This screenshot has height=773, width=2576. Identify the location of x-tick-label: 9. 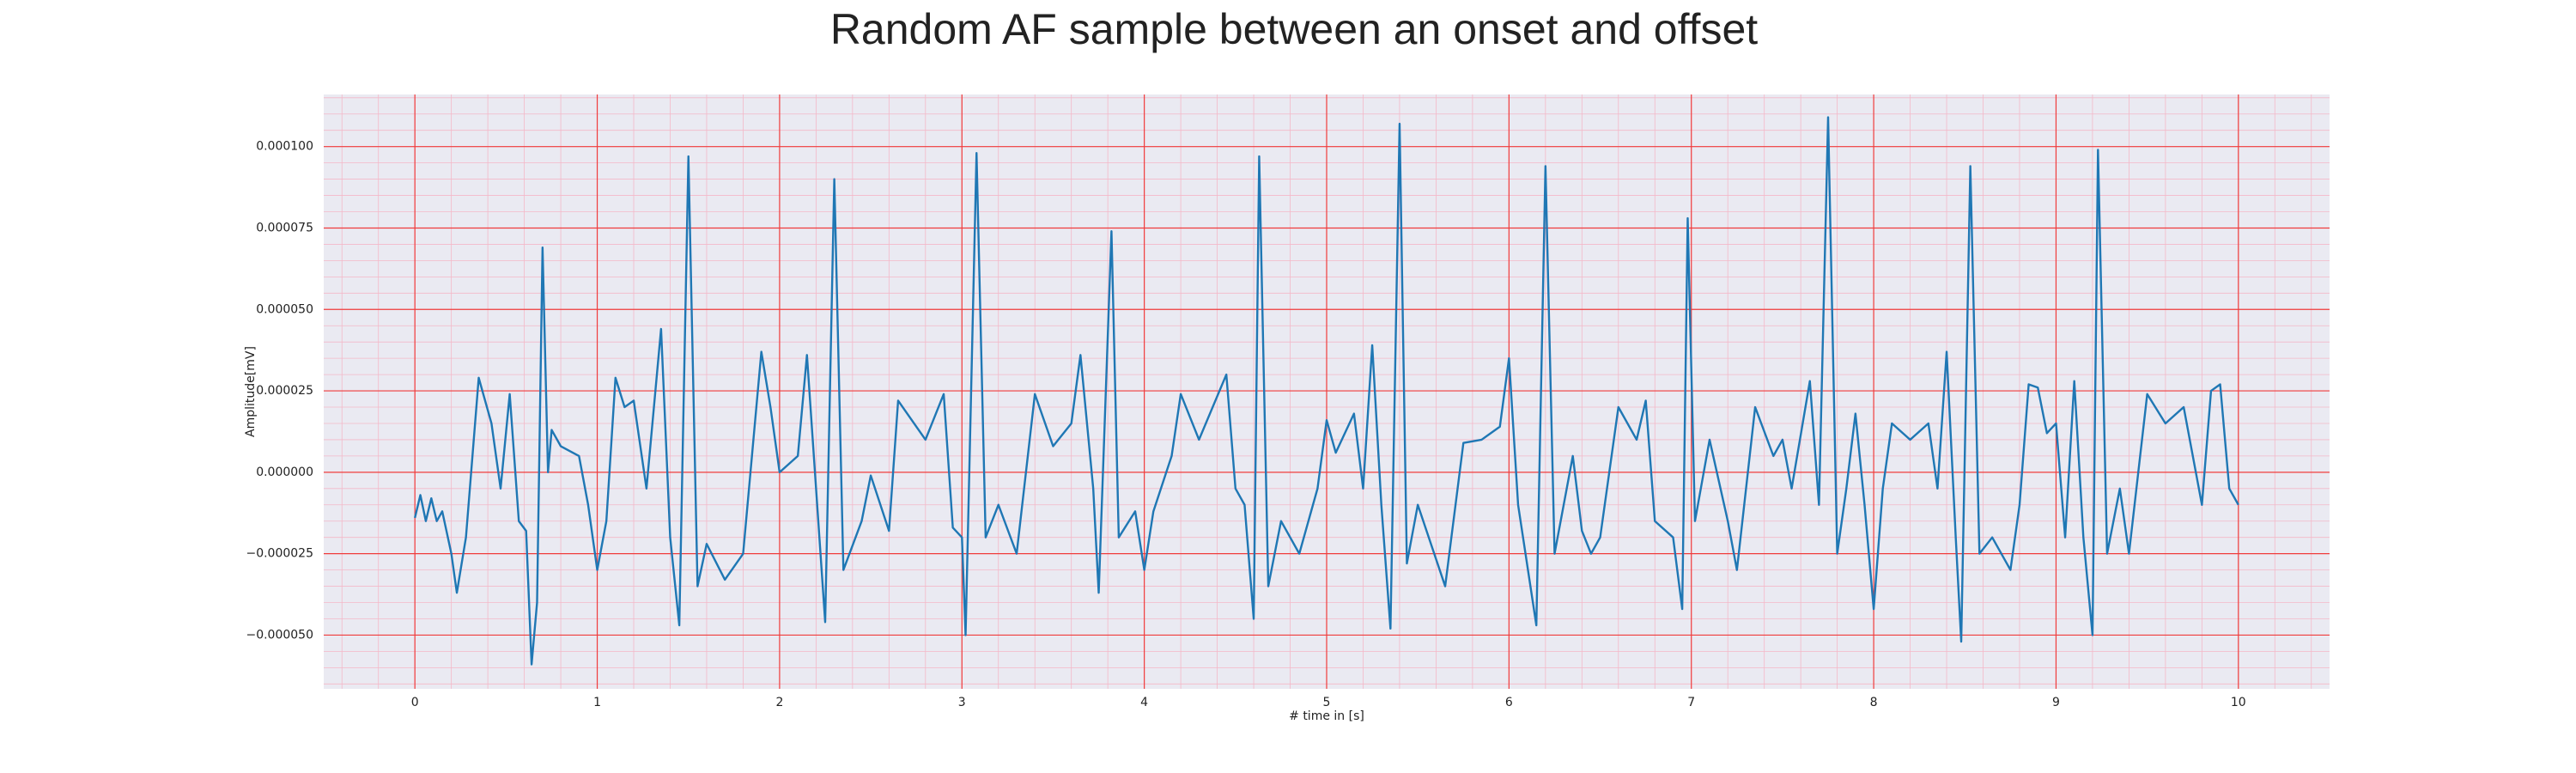
(2056, 702).